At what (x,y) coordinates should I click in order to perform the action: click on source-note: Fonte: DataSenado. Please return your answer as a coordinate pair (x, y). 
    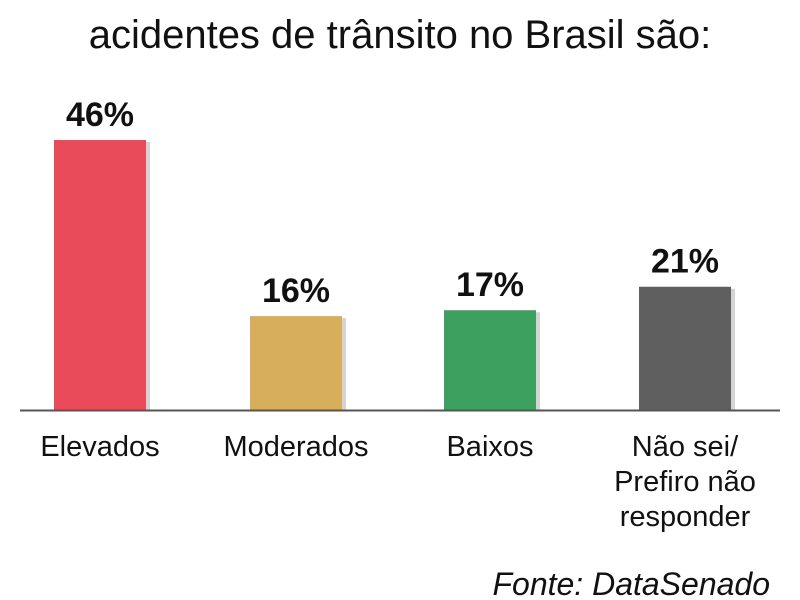
    Looking at the image, I should click on (631, 583).